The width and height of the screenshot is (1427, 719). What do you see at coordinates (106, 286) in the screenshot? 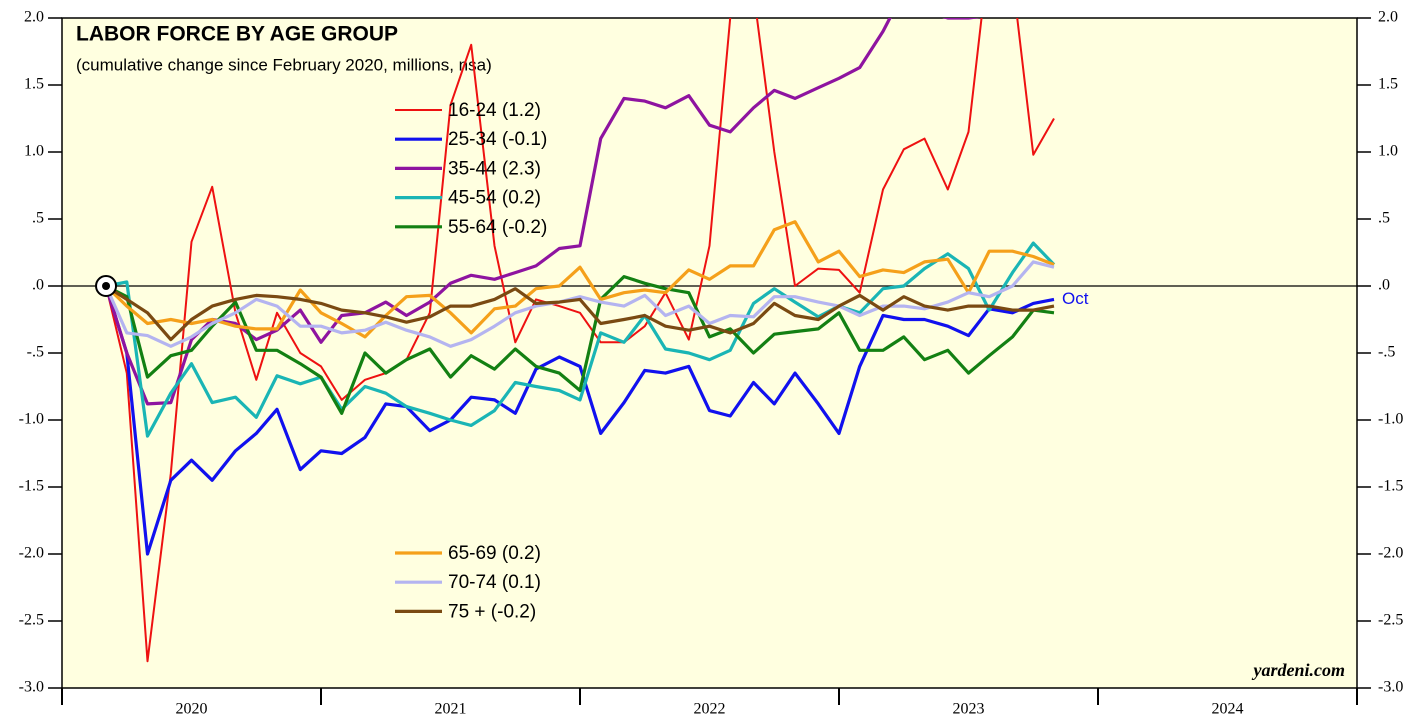
I see `origin-dot` at bounding box center [106, 286].